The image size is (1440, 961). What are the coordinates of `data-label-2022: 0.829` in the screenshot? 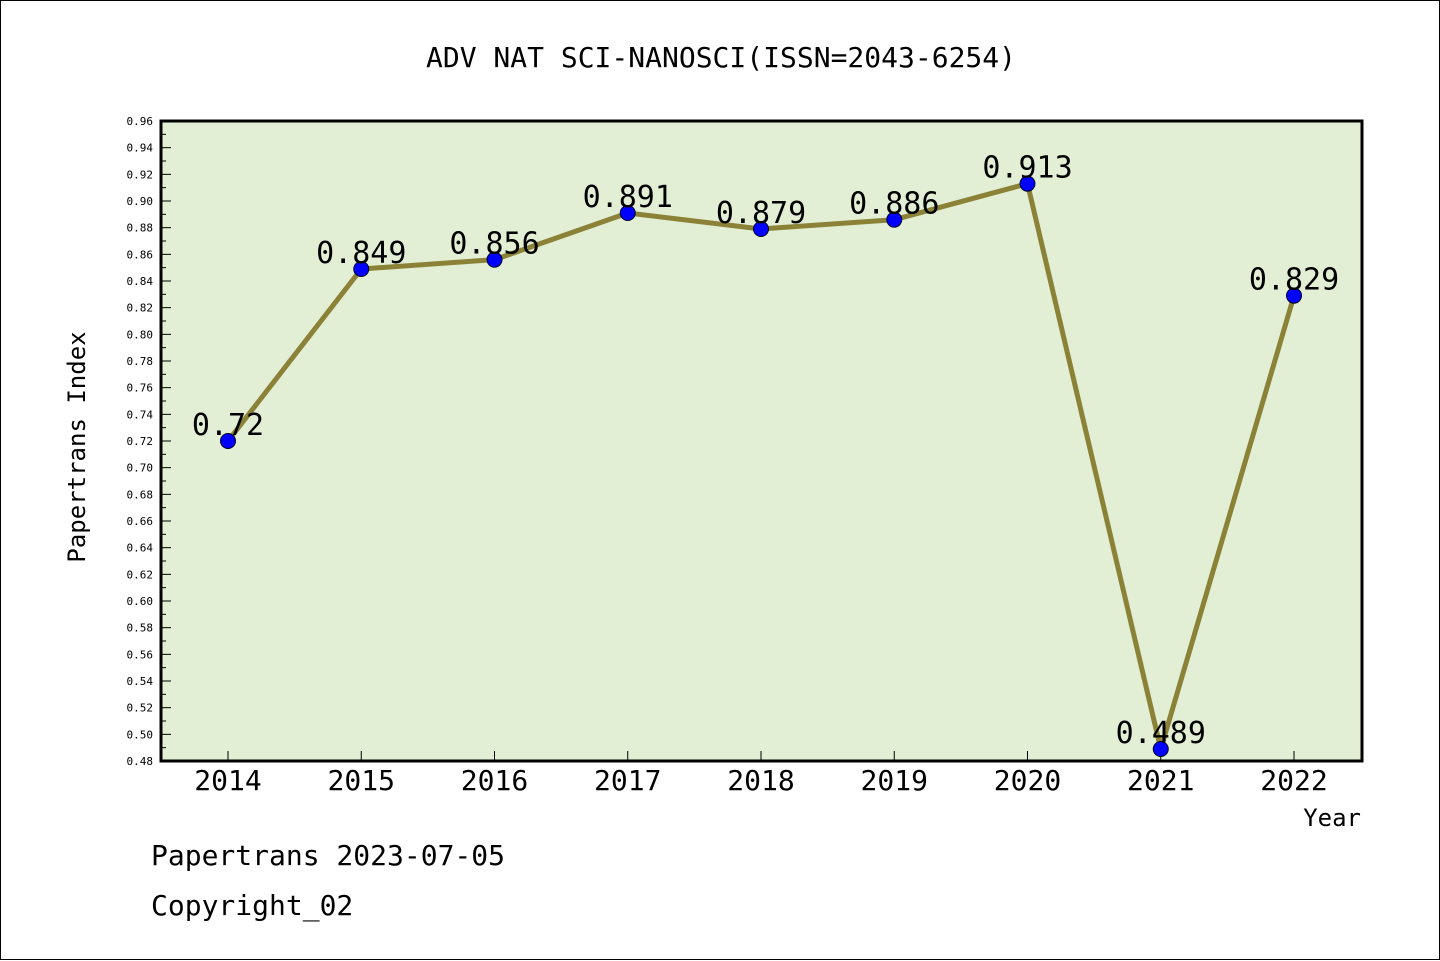 It's located at (1294, 280).